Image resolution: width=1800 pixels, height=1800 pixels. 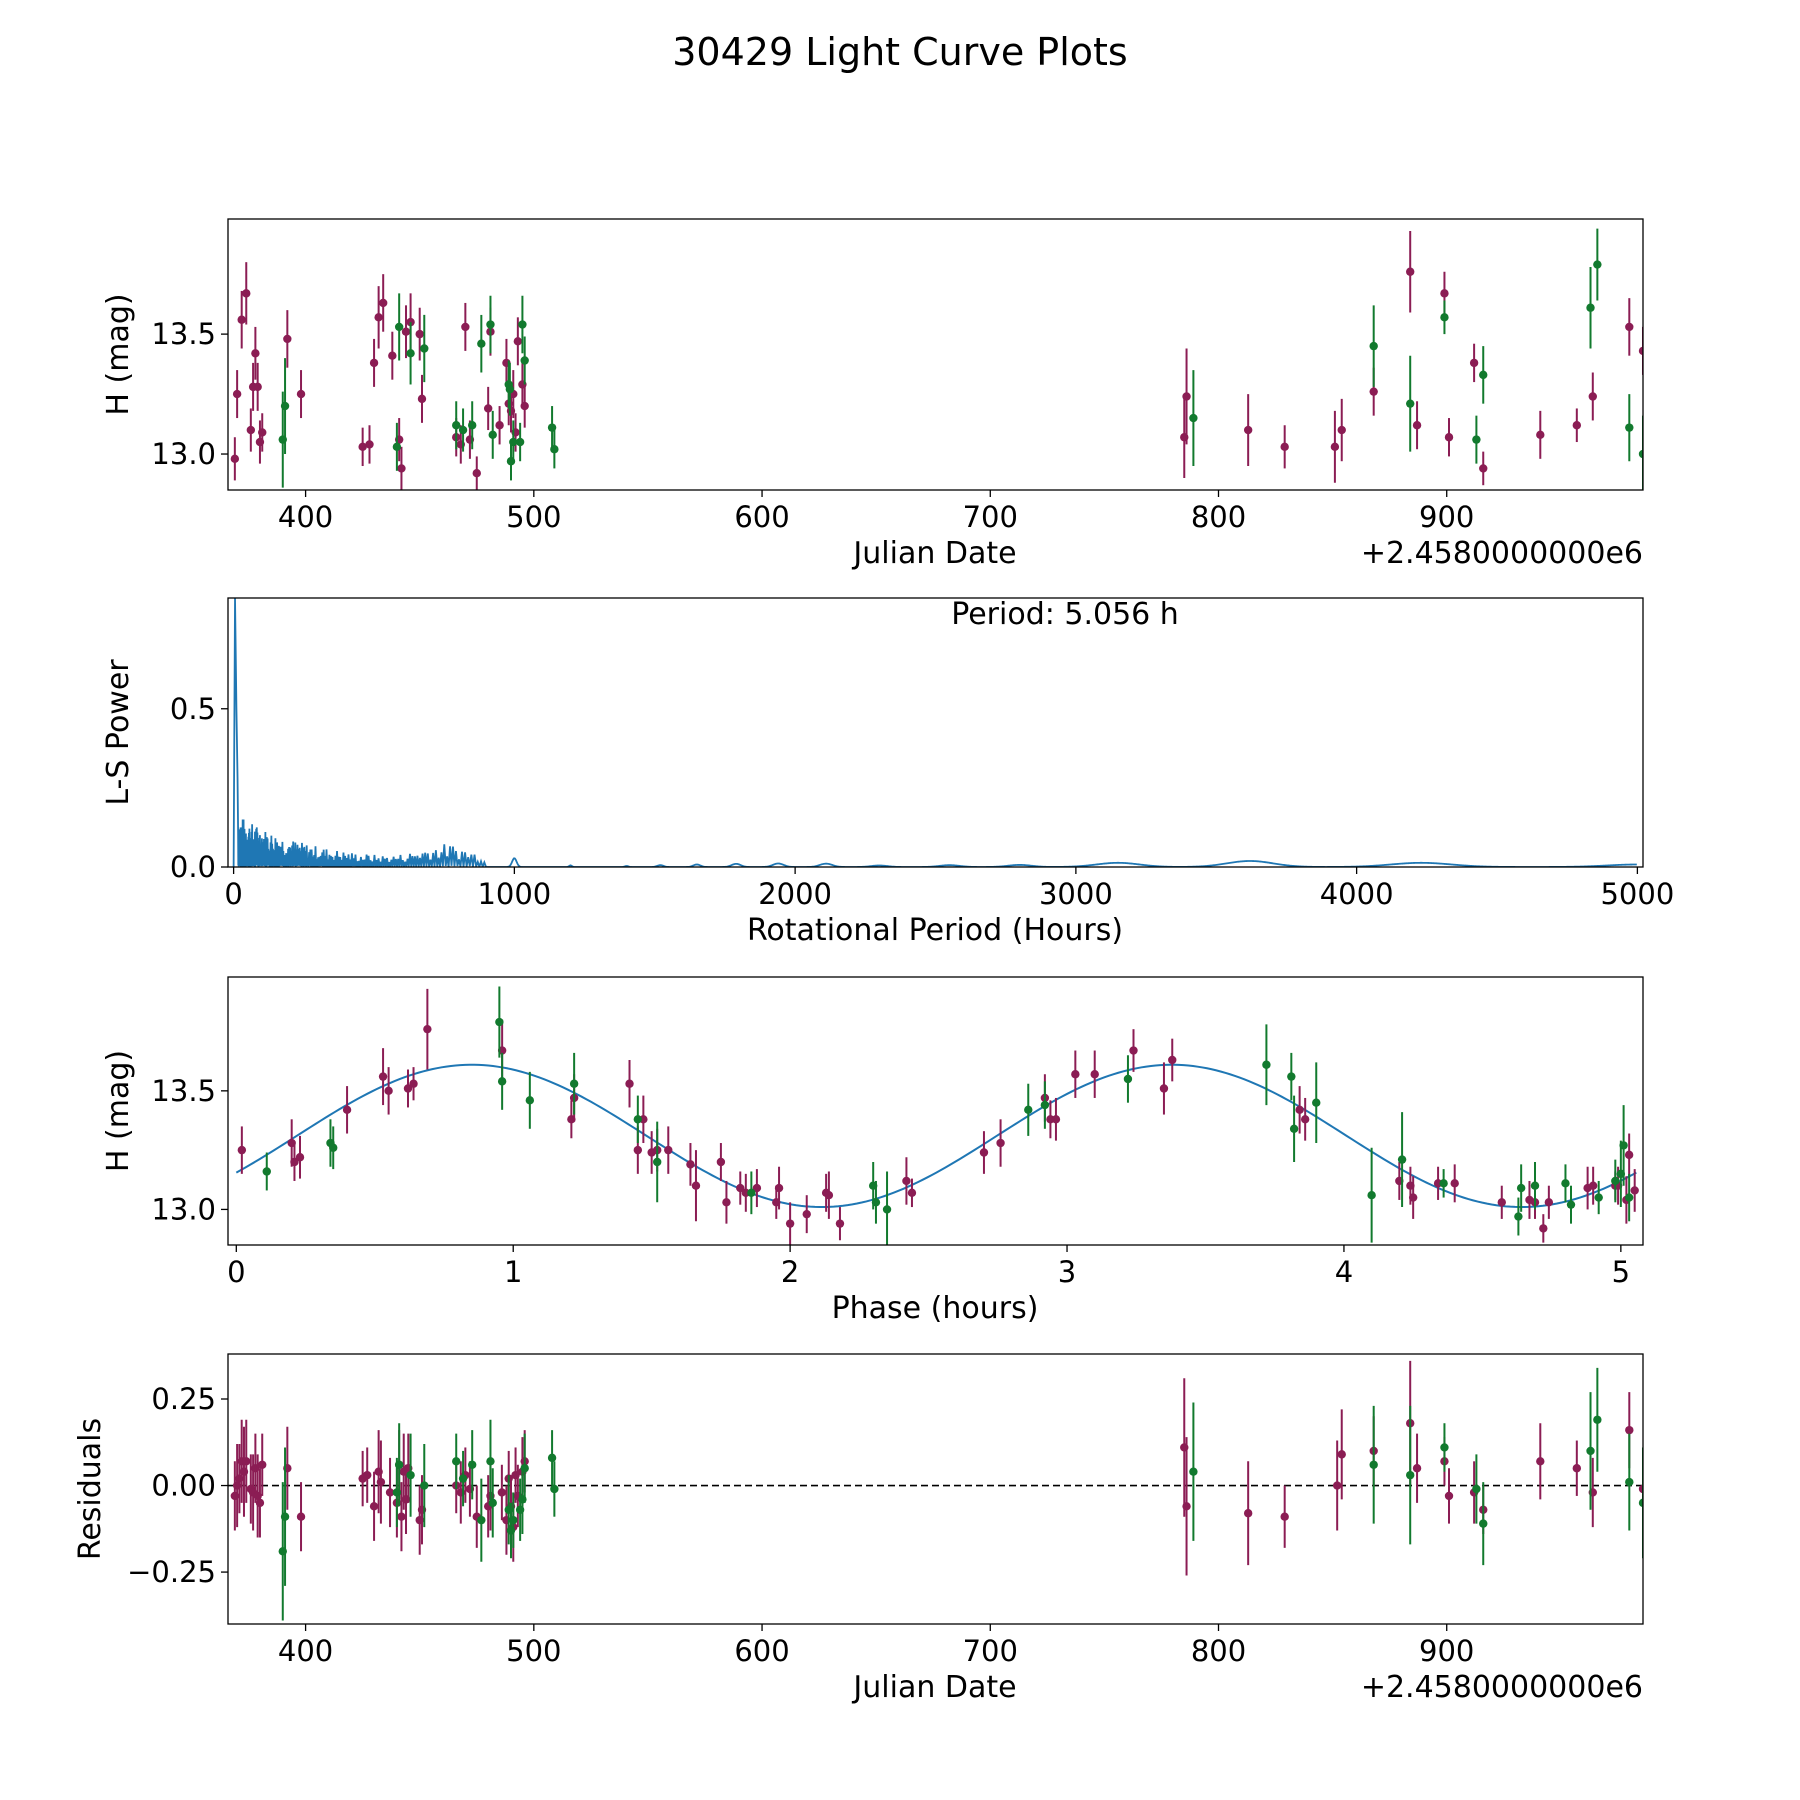 I want to click on phased-plot-area, so click(x=937, y=1115).